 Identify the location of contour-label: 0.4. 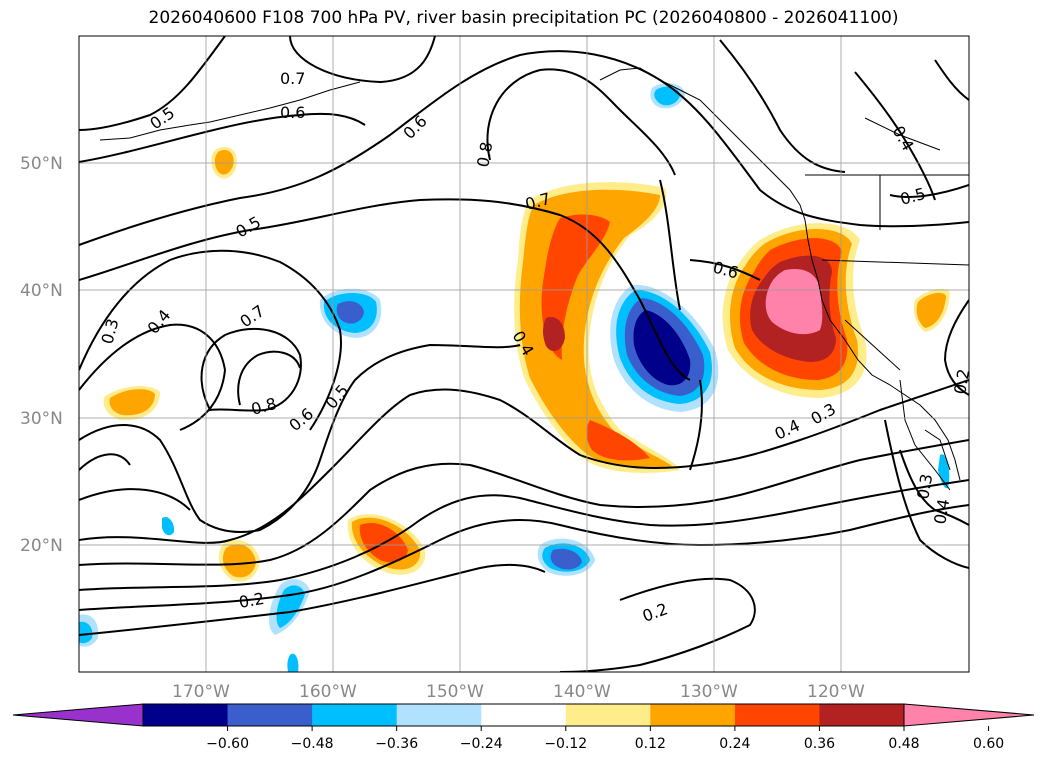
(941, 511).